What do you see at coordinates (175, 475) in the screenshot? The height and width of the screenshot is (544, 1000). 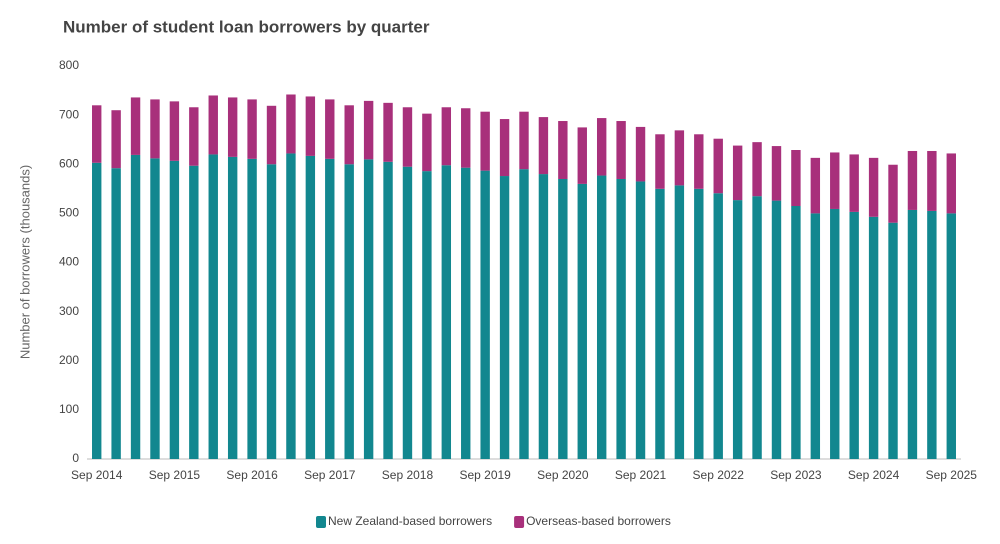 I see `x-tick-label: Sep 2015` at bounding box center [175, 475].